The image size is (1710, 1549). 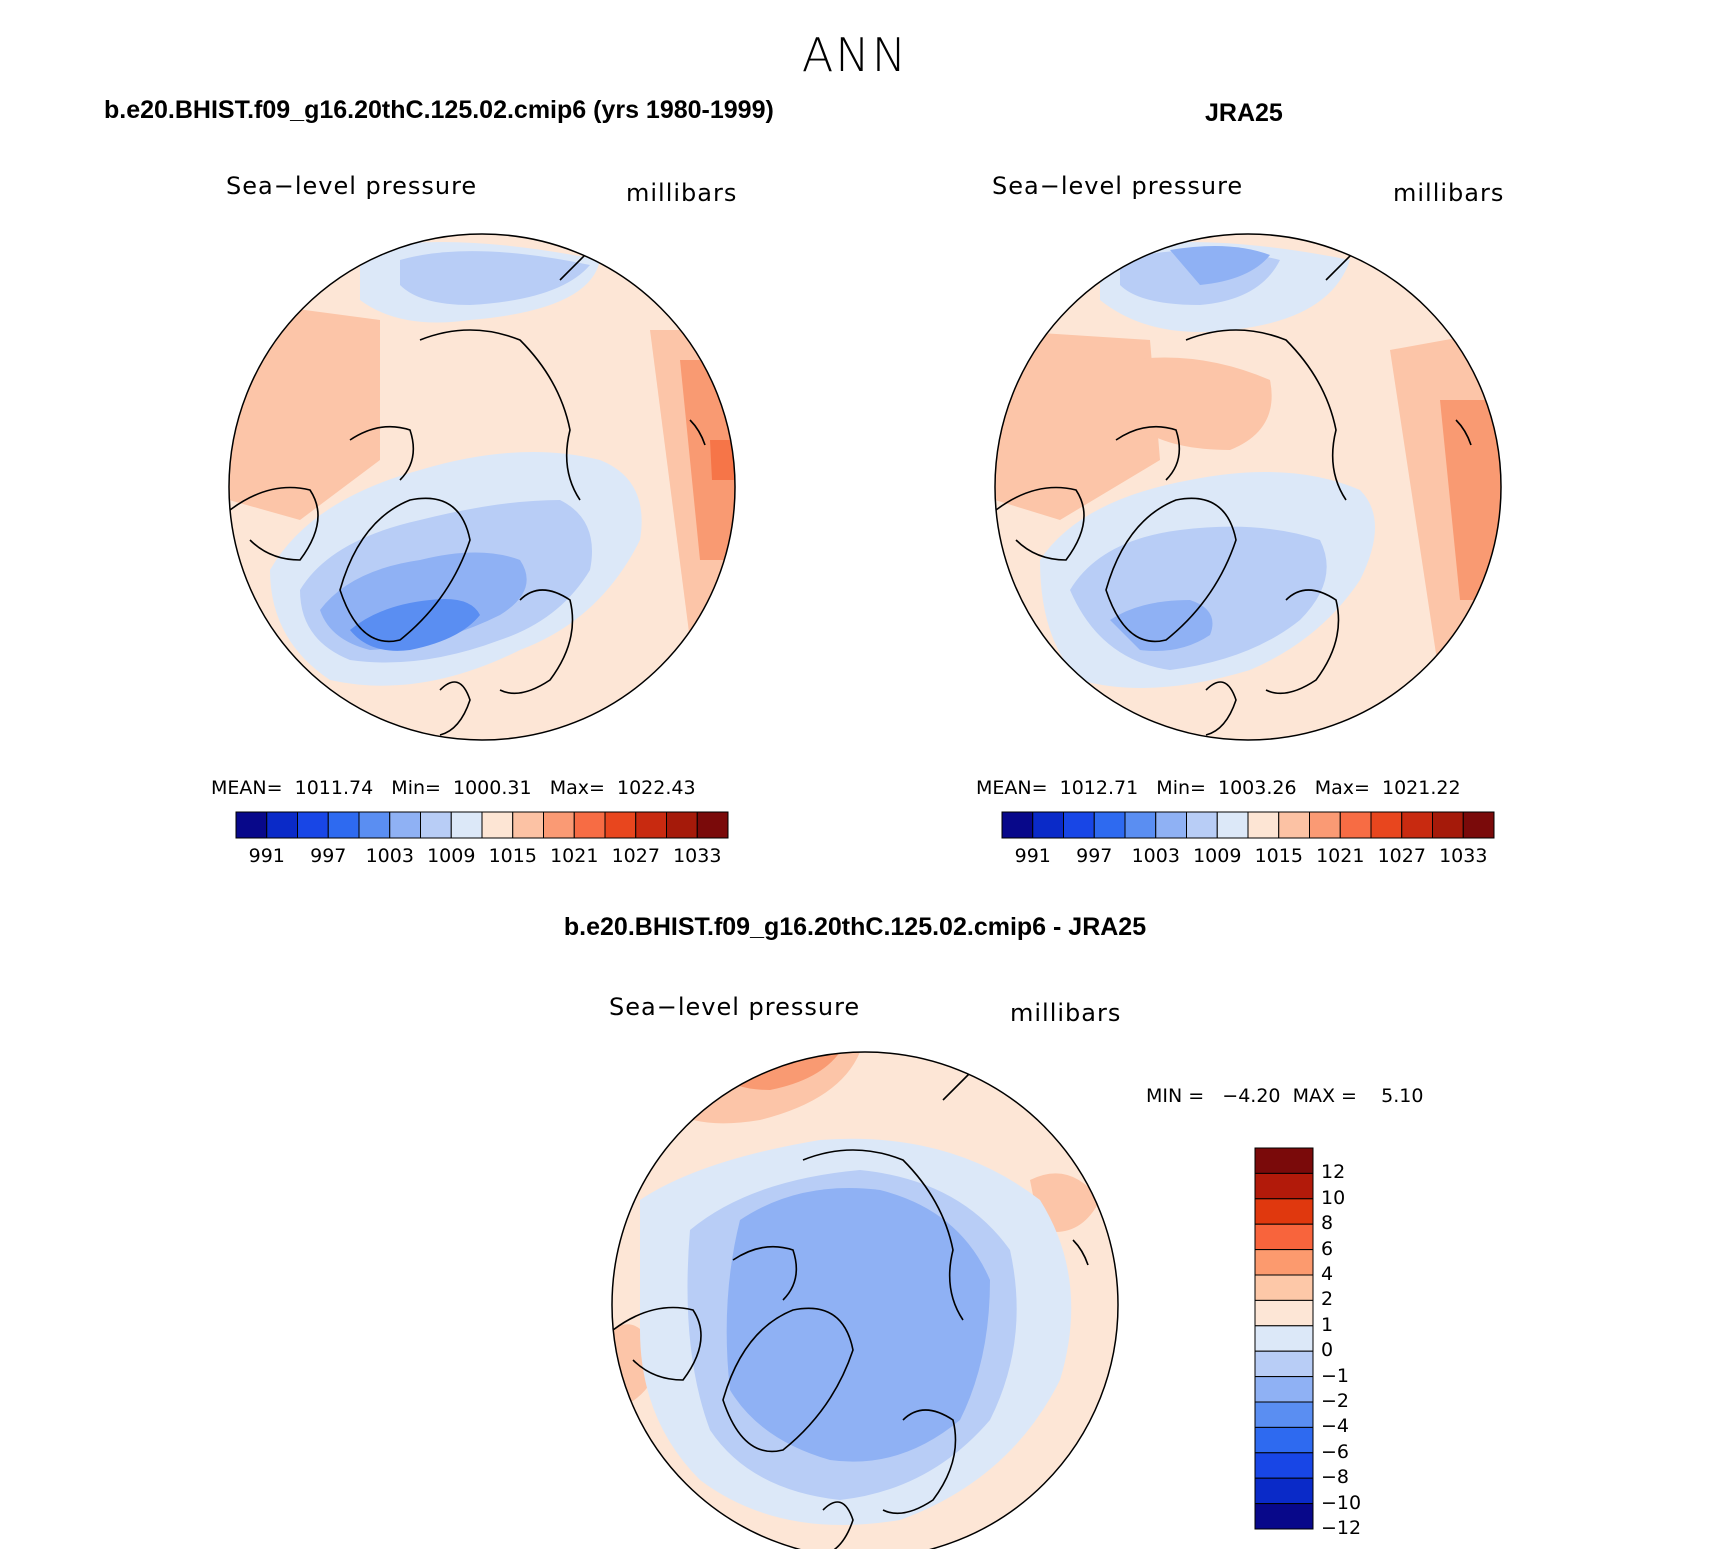 What do you see at coordinates (697, 856) in the screenshot?
I see `panel1-colorbar-tick-label: 1033` at bounding box center [697, 856].